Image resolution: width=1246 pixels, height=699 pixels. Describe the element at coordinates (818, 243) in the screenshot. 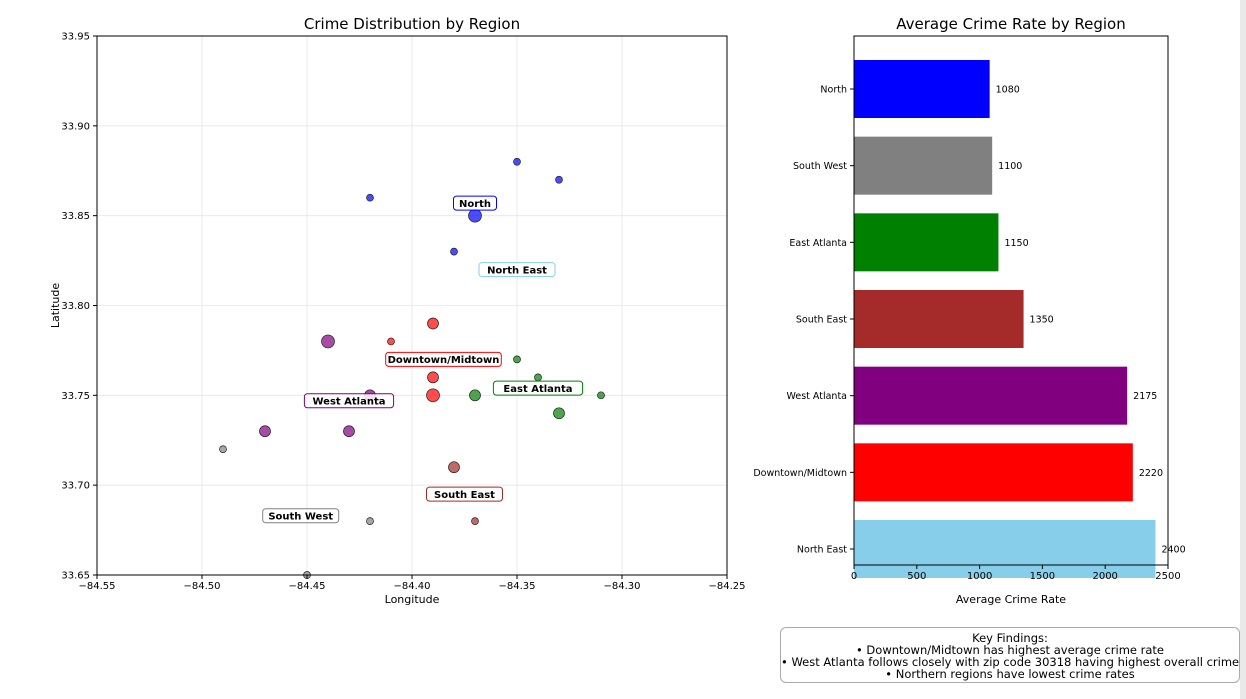

I see `category-label: East Atlanta` at that location.